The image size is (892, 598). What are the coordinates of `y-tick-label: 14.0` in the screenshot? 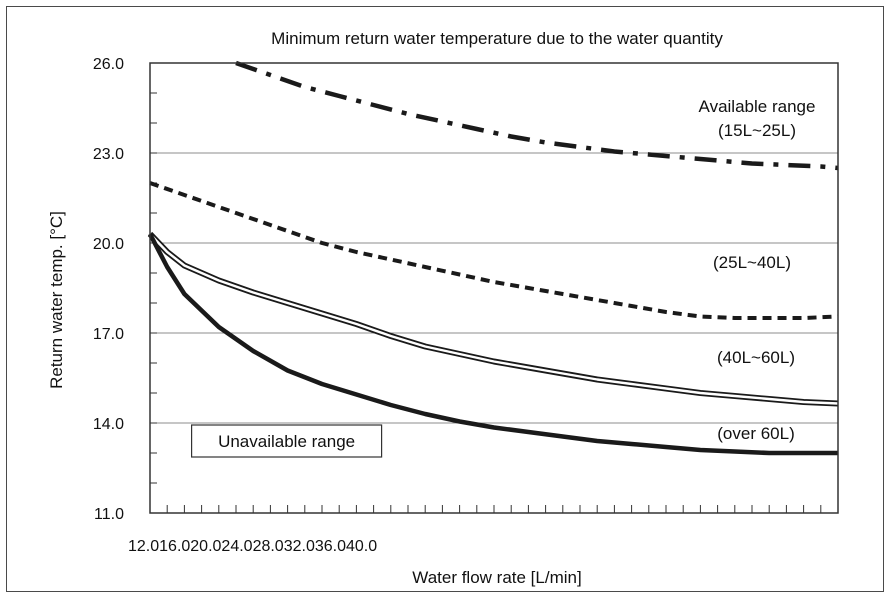 It's located at (108, 424).